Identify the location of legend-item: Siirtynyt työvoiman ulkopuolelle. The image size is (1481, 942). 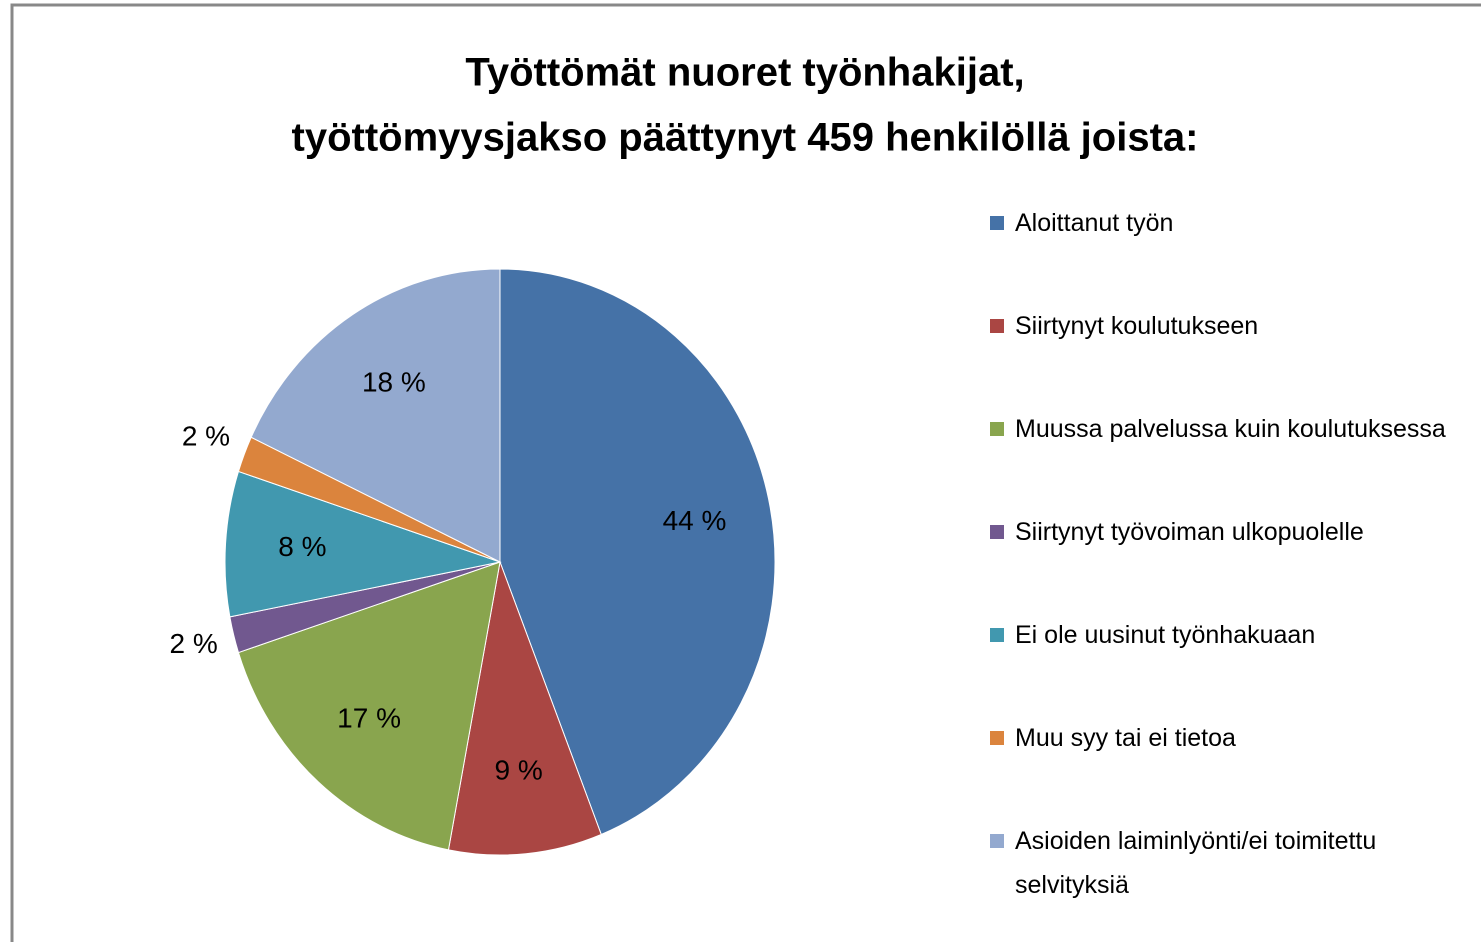
(1225, 532).